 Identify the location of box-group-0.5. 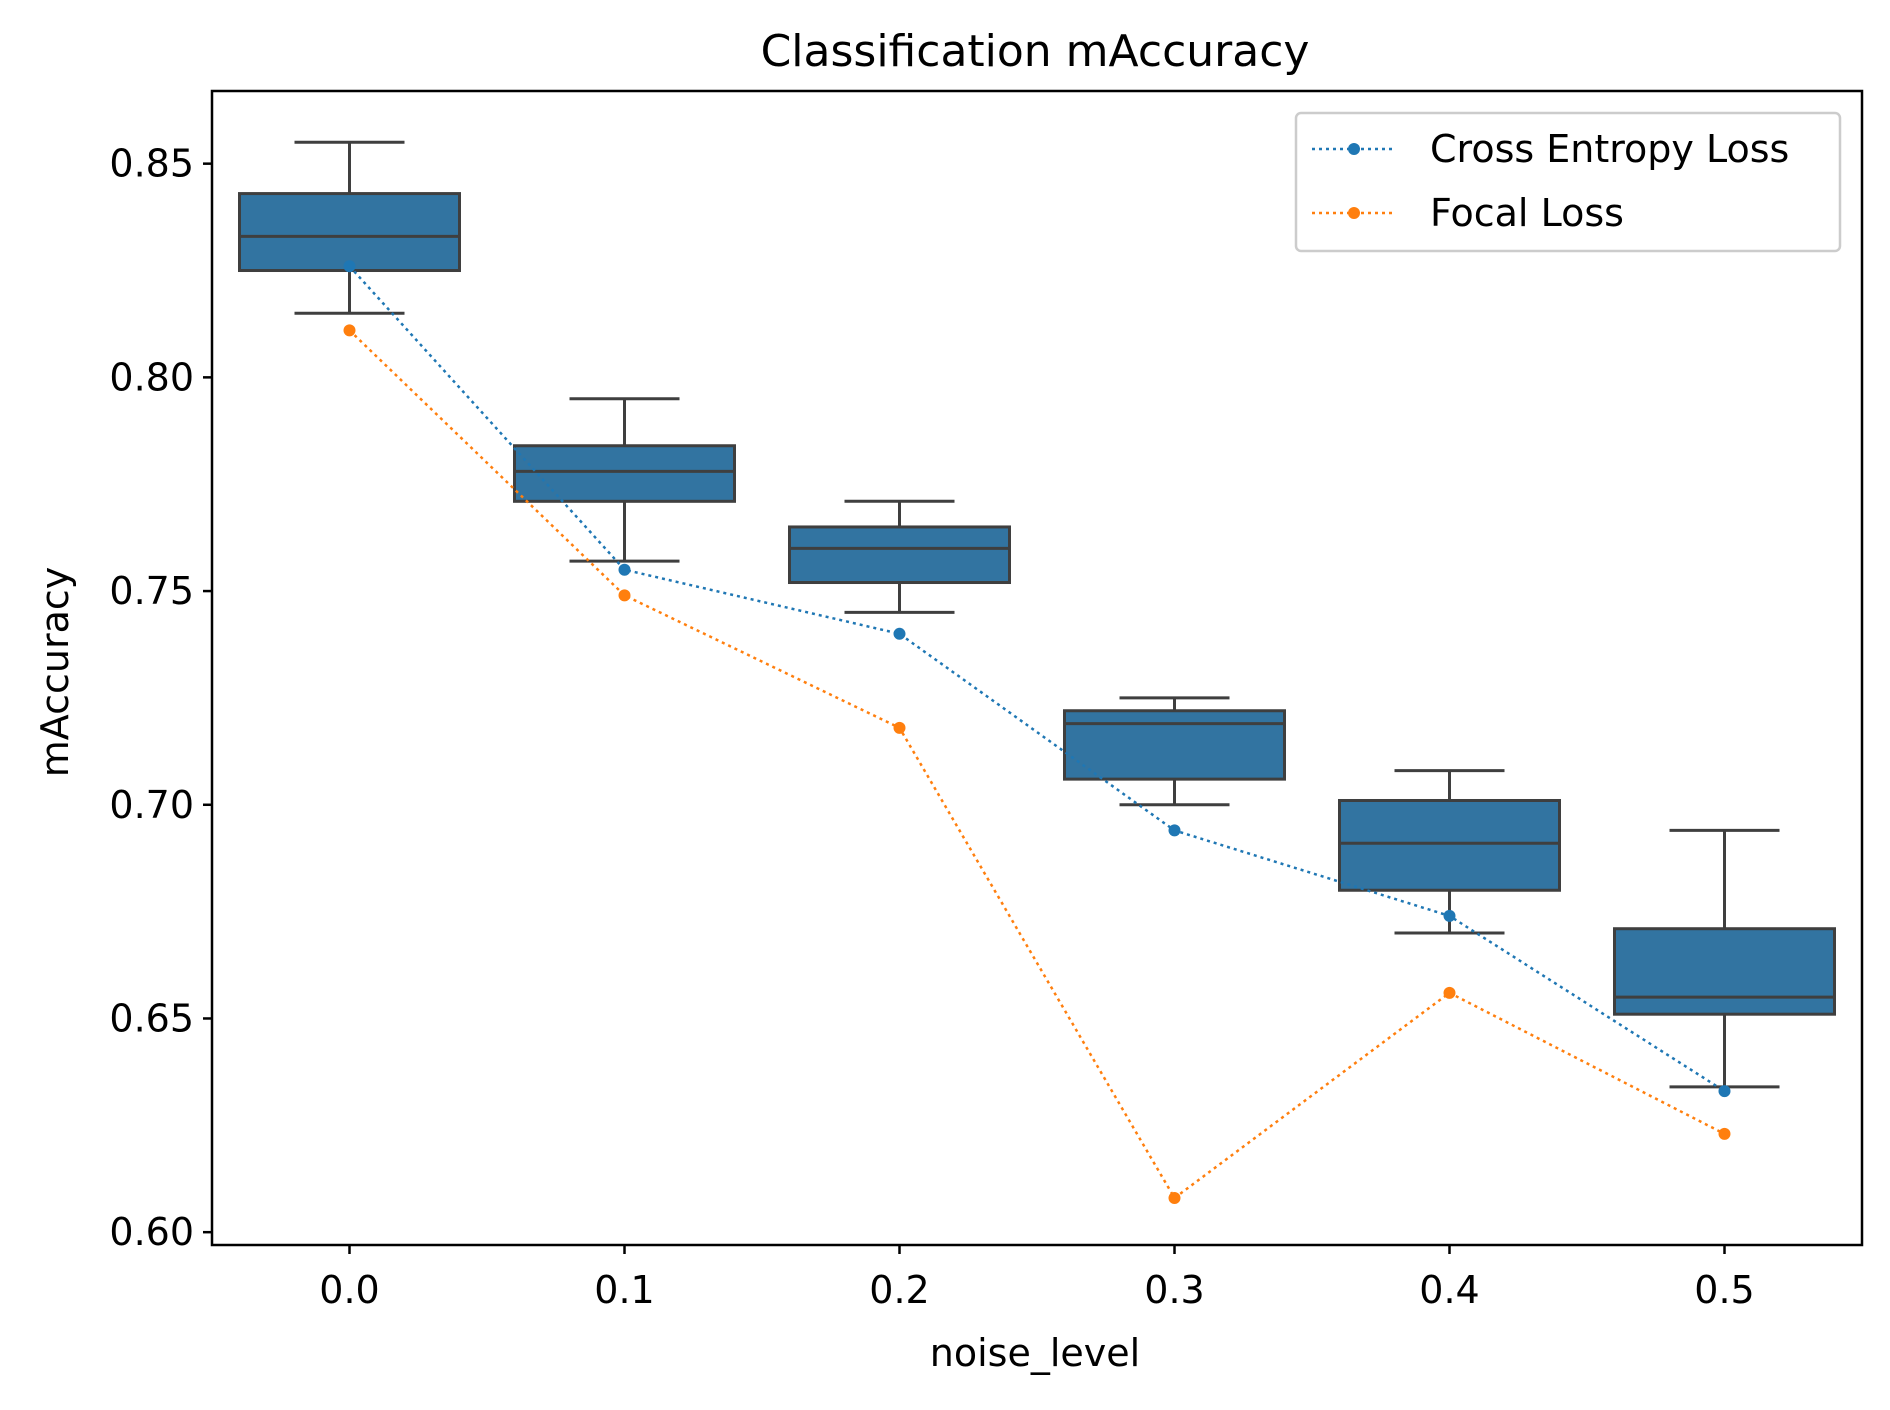
(1724, 958).